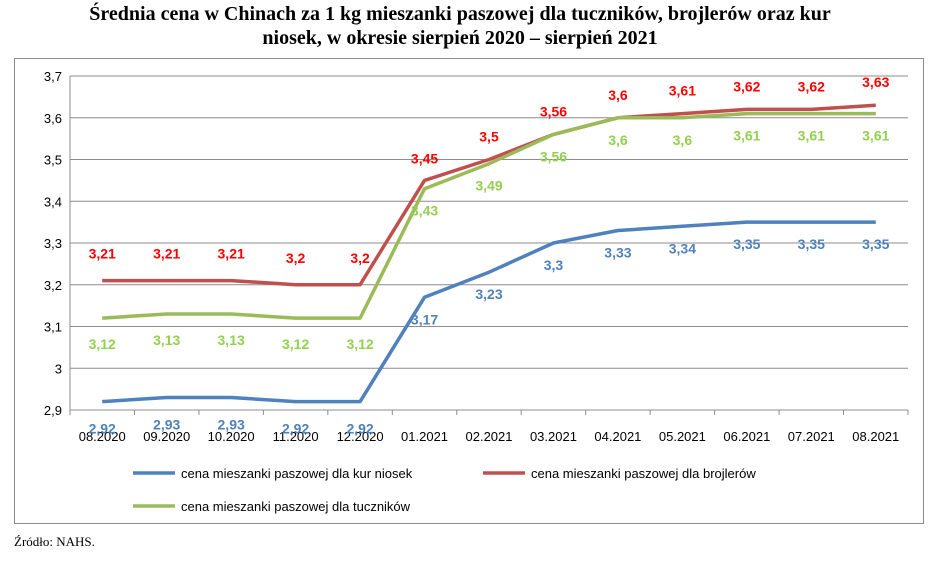 Image resolution: width=940 pixels, height=582 pixels. I want to click on legend-label-2: cena mieszanki paszowej dla brojlerów, so click(643, 473).